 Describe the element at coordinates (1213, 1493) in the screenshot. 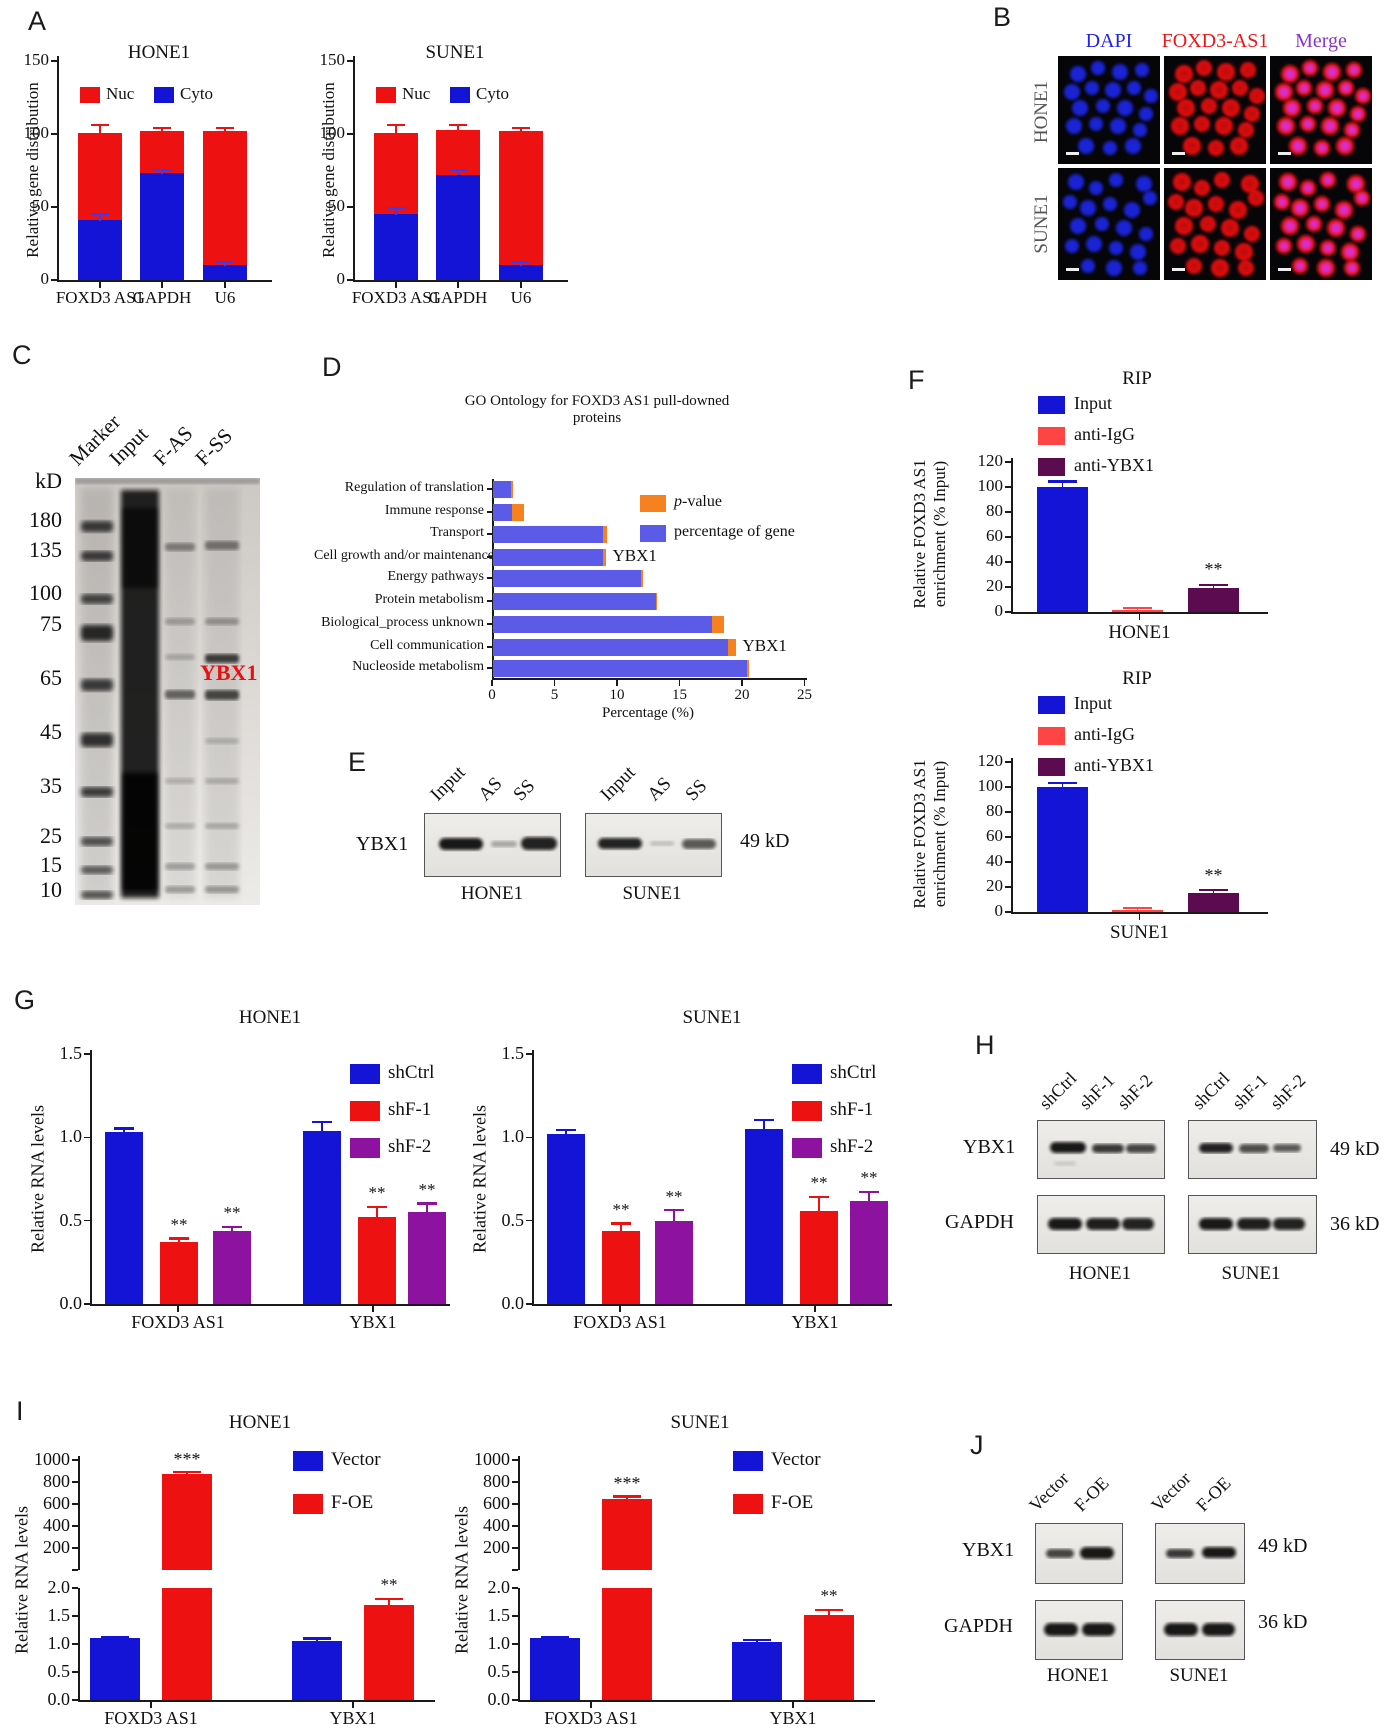

I see `lane-label: F-OE` at that location.